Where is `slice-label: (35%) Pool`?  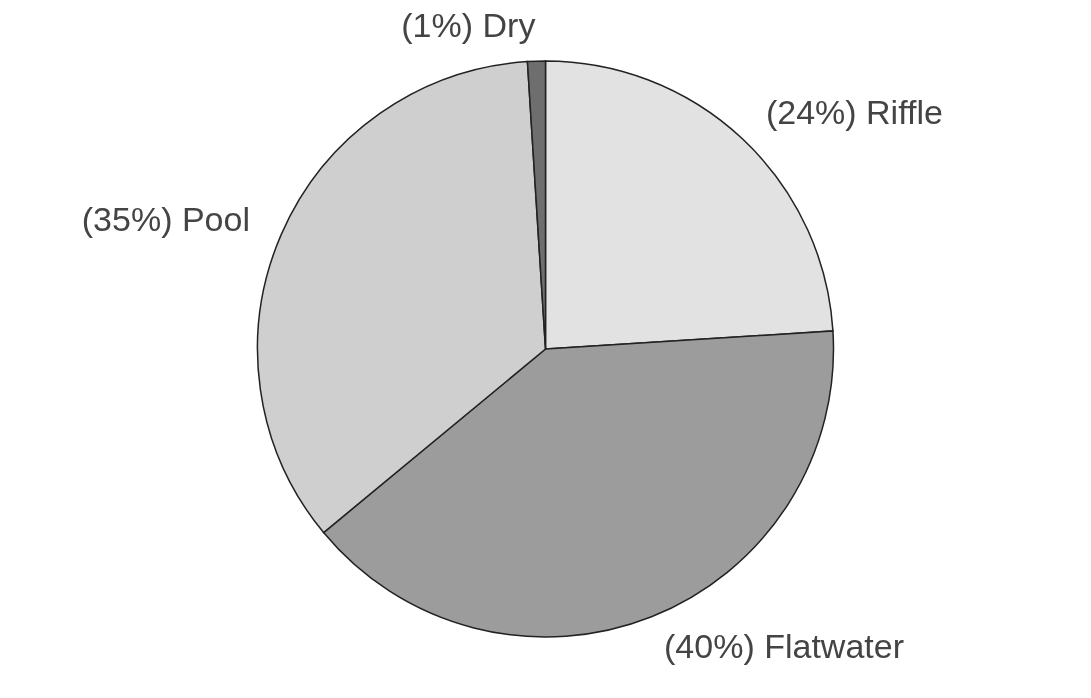 slice-label: (35%) Pool is located at coordinates (165, 219).